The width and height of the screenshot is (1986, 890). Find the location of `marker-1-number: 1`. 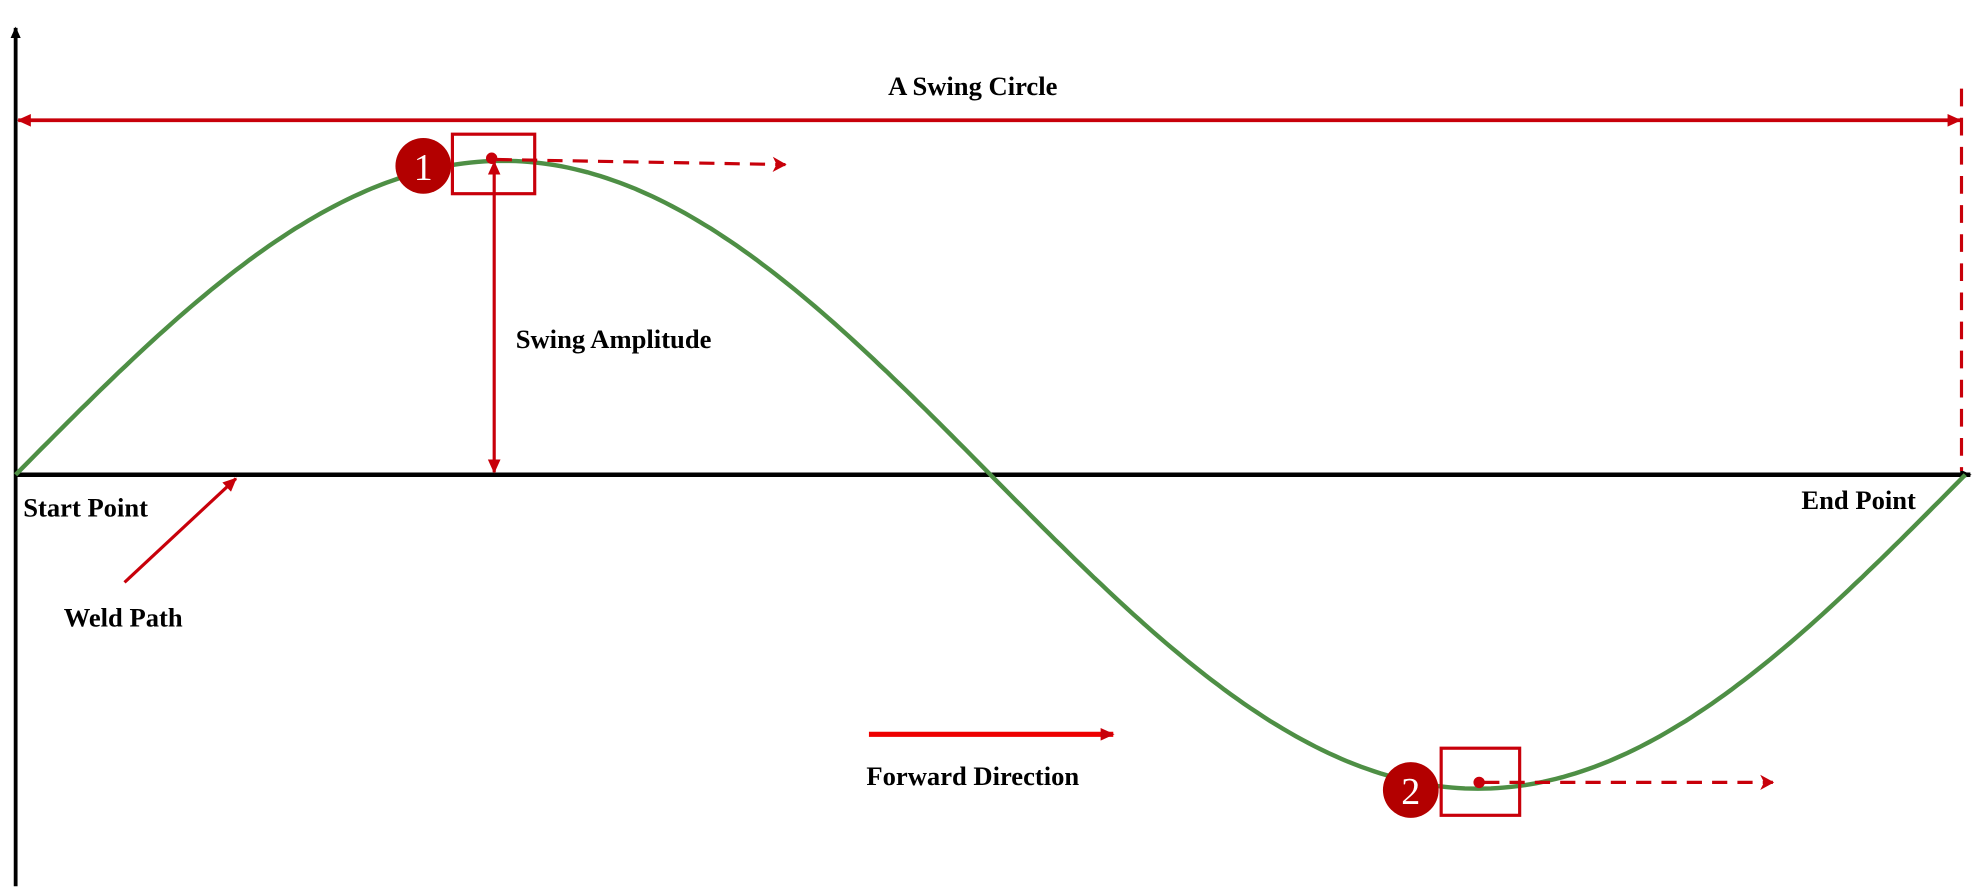

marker-1-number: 1 is located at coordinates (423, 168).